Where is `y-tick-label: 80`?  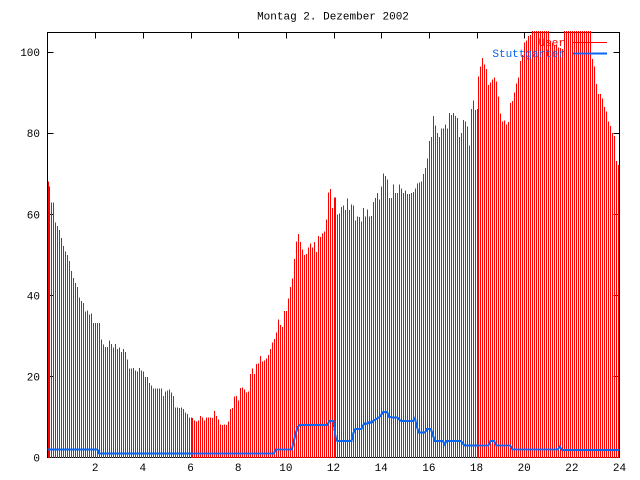 y-tick-label: 80 is located at coordinates (33, 135).